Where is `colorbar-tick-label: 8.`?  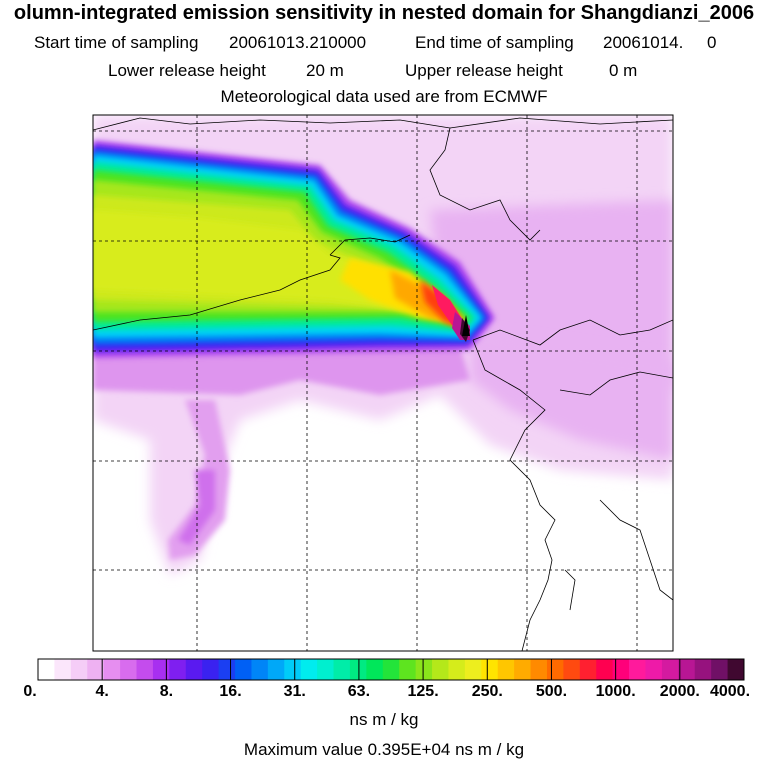
colorbar-tick-label: 8. is located at coordinates (166, 691).